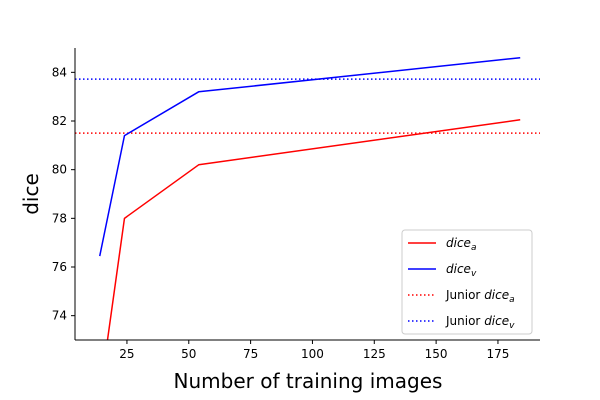 The image size is (600, 400). Describe the element at coordinates (59, 316) in the screenshot. I see `y-tick-label: 74` at that location.